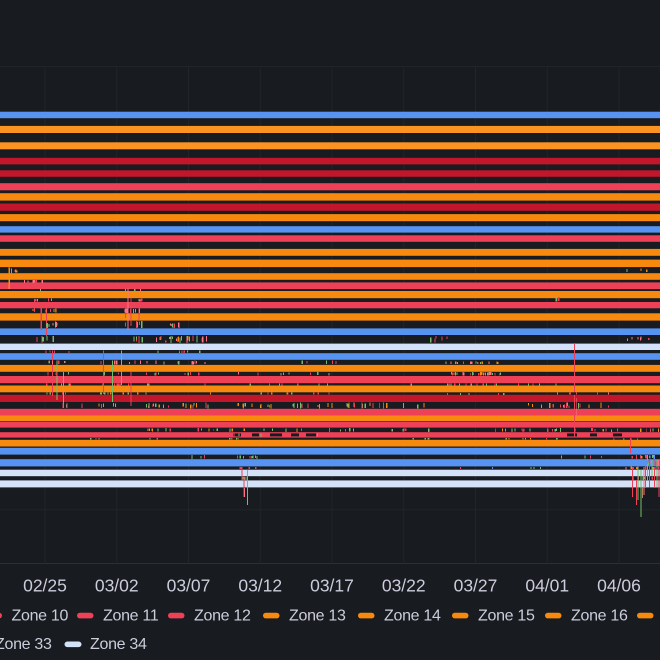  Describe the element at coordinates (26, 644) in the screenshot. I see `svg-text: Zone 33` at that location.